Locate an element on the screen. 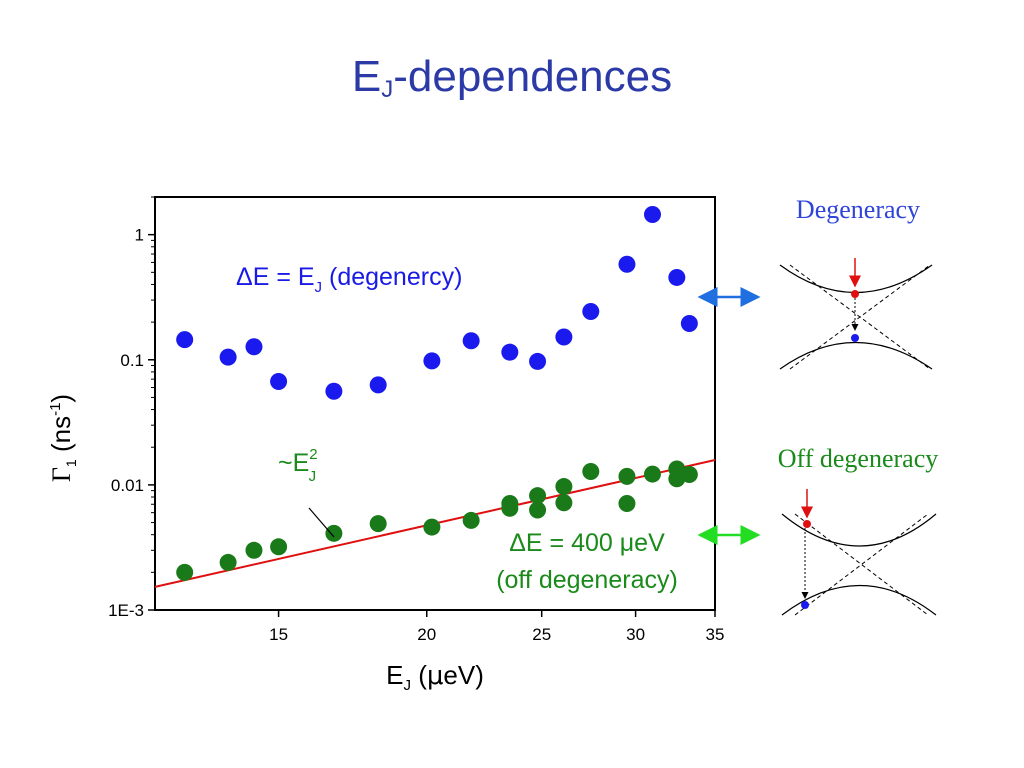 Image resolution: width=1024 pixels, height=768 pixels. off-lower-band is located at coordinates (859, 600).